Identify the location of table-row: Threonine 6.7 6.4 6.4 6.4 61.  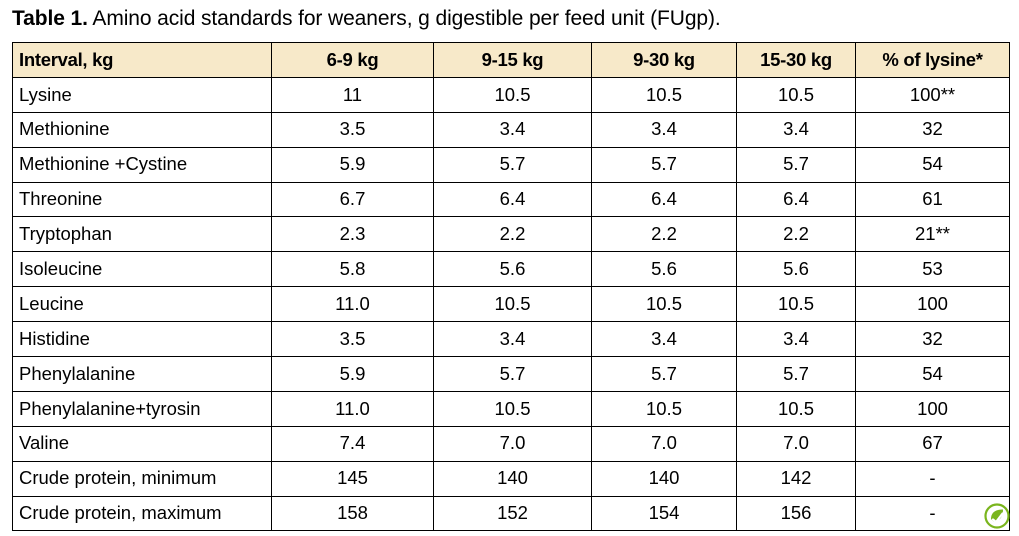
(511, 199).